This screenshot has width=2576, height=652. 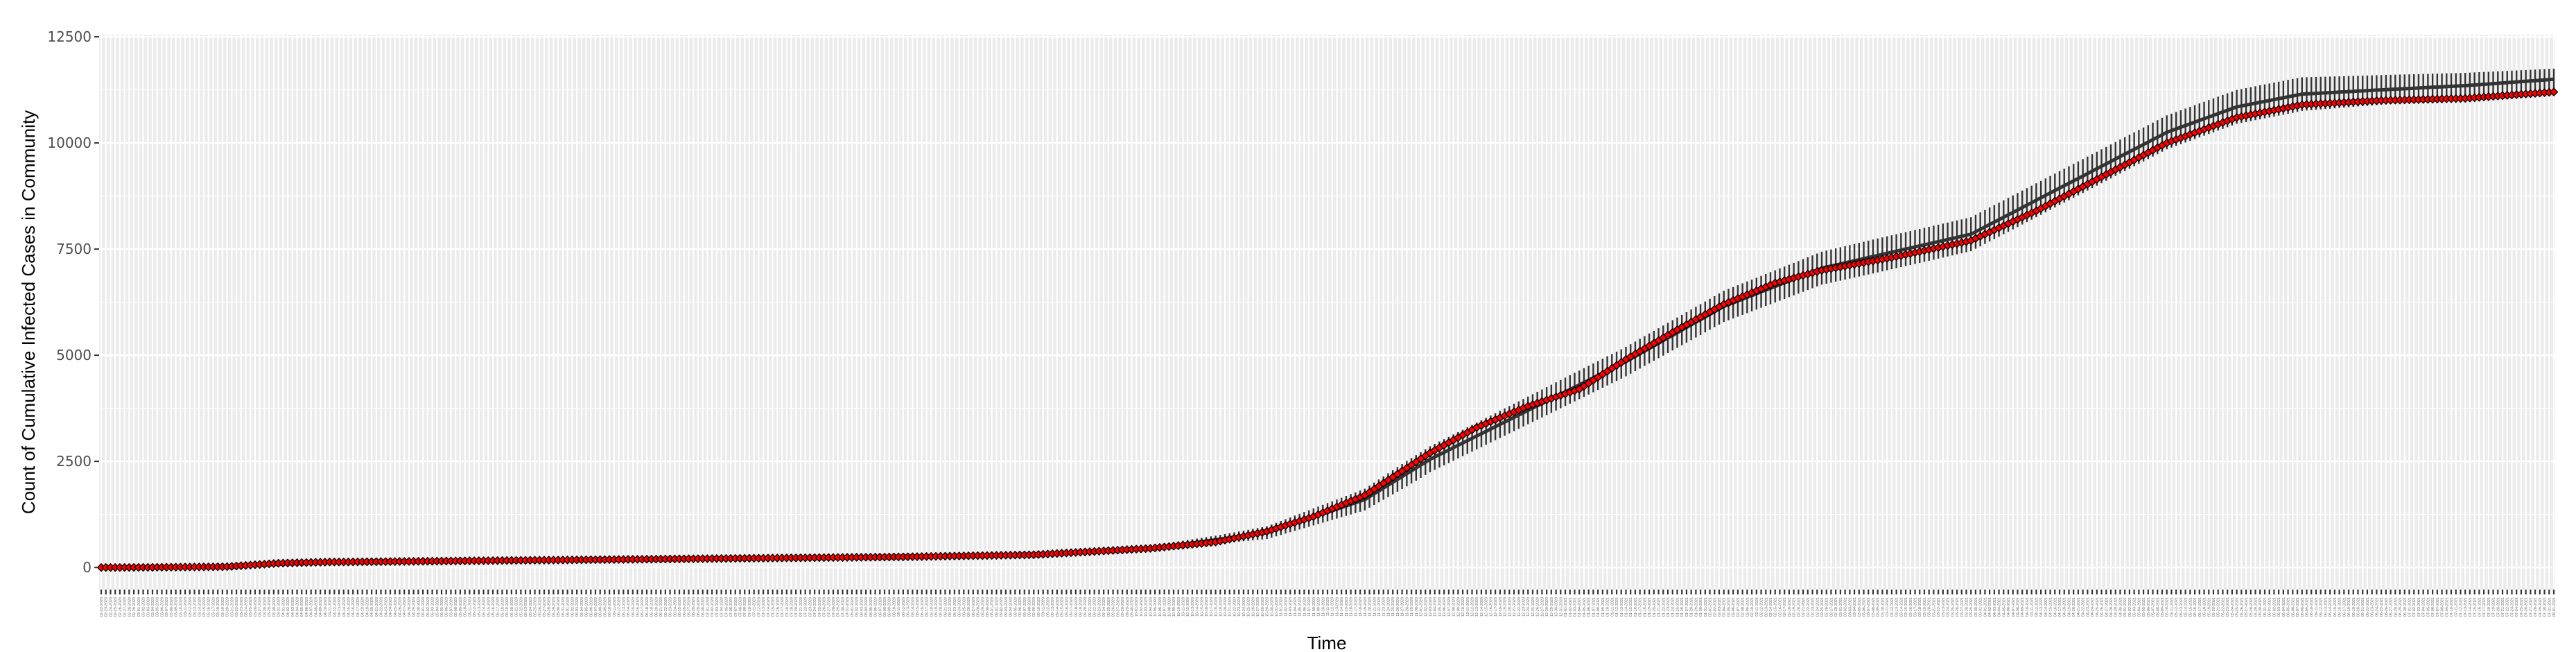 I want to click on x-tick-label: 11-30-2020, so click(x=1417, y=607).